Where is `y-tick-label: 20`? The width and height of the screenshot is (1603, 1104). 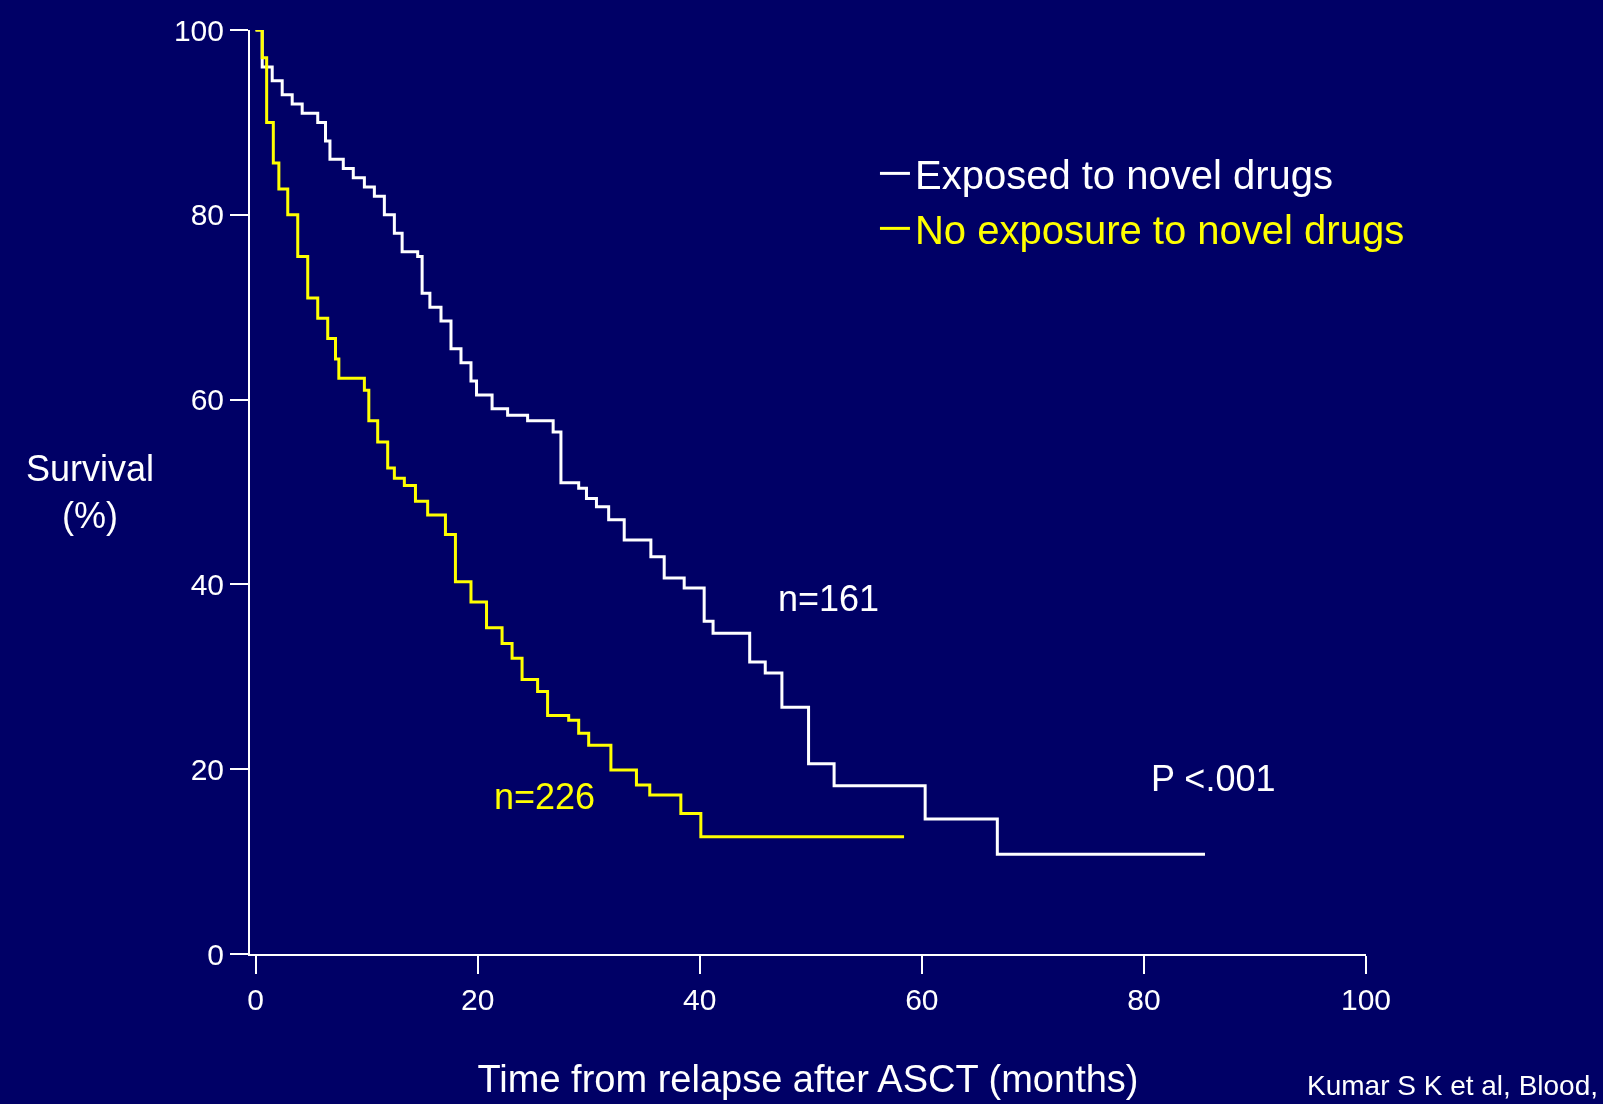 y-tick-label: 20 is located at coordinates (207, 769).